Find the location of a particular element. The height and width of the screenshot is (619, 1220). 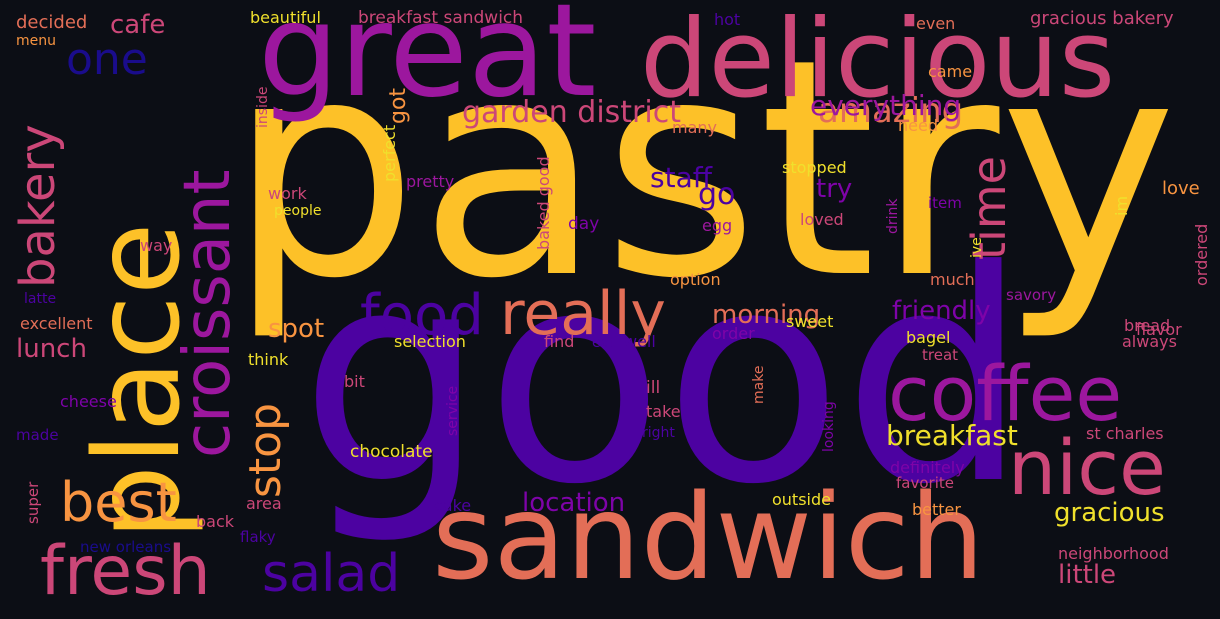

word-friendly: friendly is located at coordinates (941, 311).